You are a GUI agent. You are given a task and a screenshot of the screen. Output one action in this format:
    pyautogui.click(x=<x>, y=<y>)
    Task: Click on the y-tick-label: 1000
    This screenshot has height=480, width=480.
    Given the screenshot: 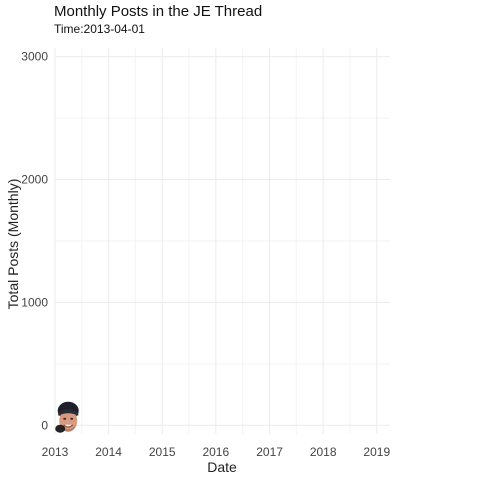 What is the action you would take?
    pyautogui.click(x=34, y=302)
    